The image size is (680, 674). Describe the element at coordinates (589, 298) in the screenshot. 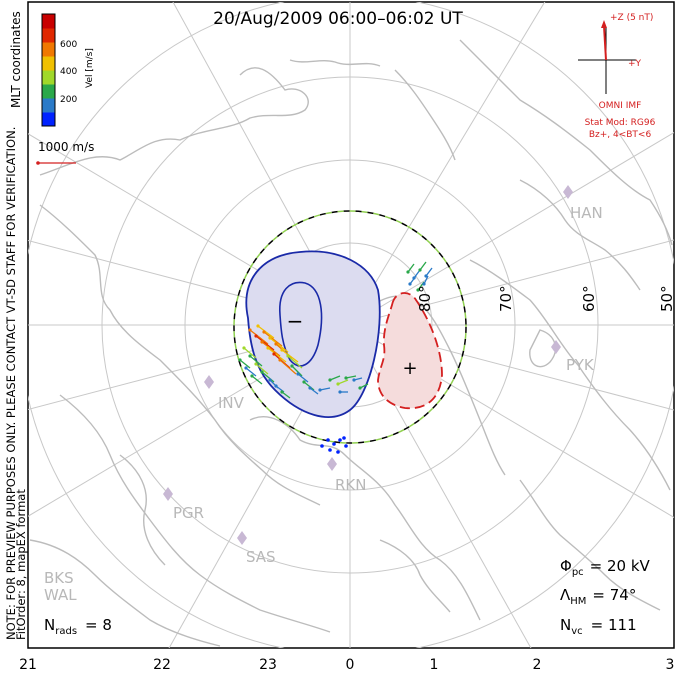

I see `latitude-label: 60°` at that location.